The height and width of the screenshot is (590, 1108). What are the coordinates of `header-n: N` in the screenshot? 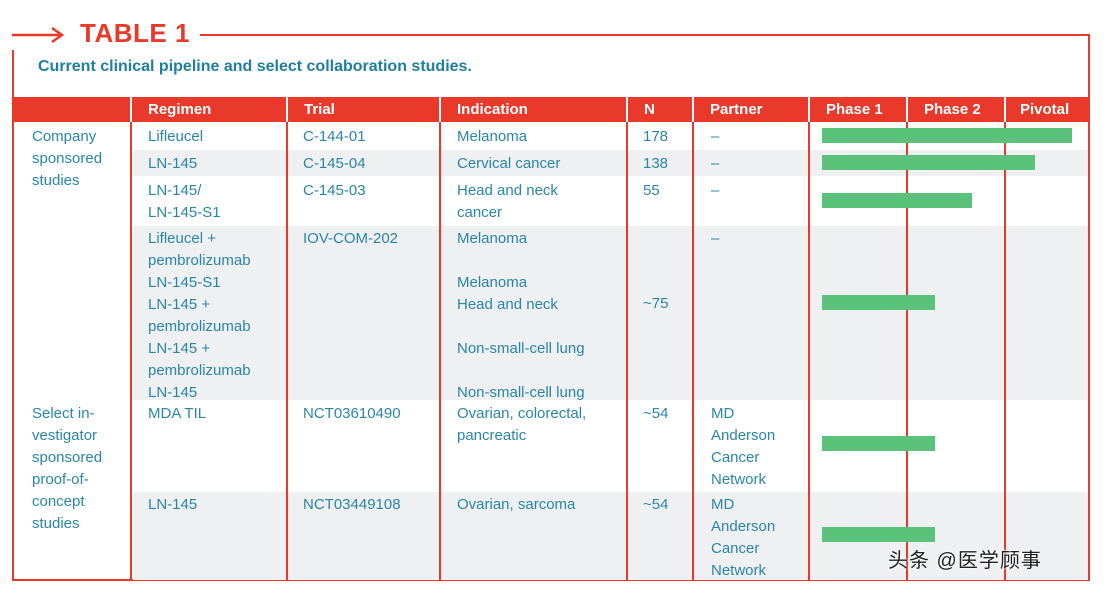 It's located at (649, 109).